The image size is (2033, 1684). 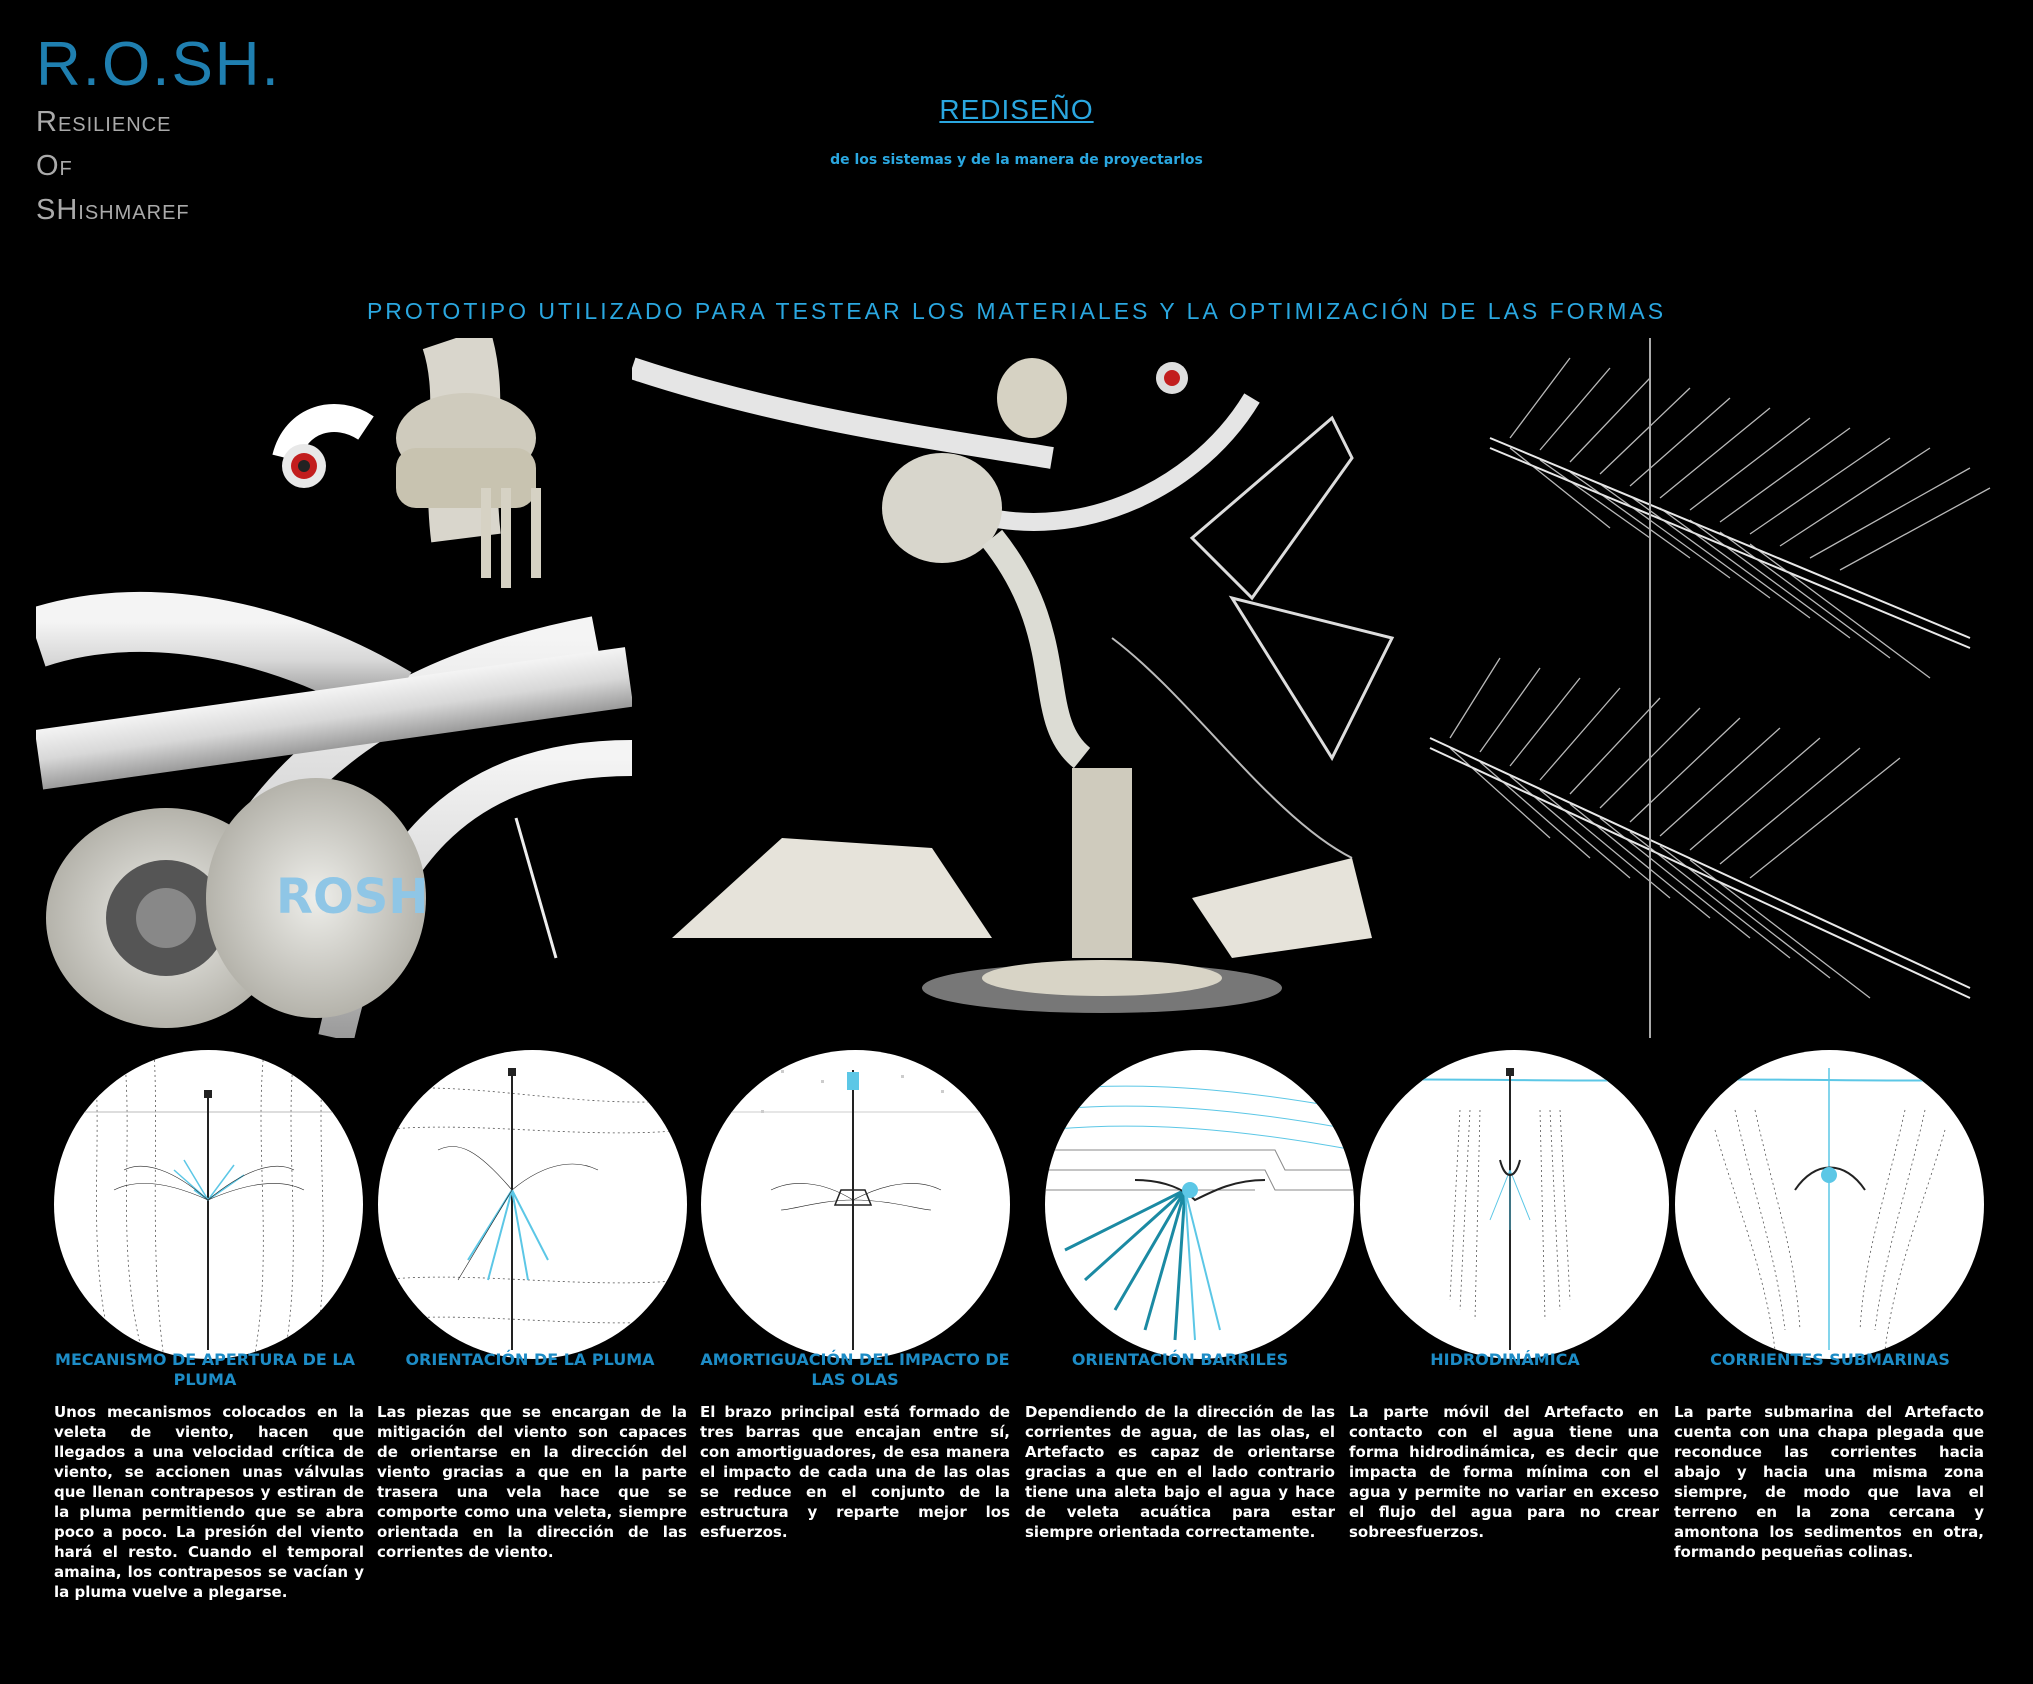 I want to click on logo-line-resilience: Resilience, so click(x=104, y=122).